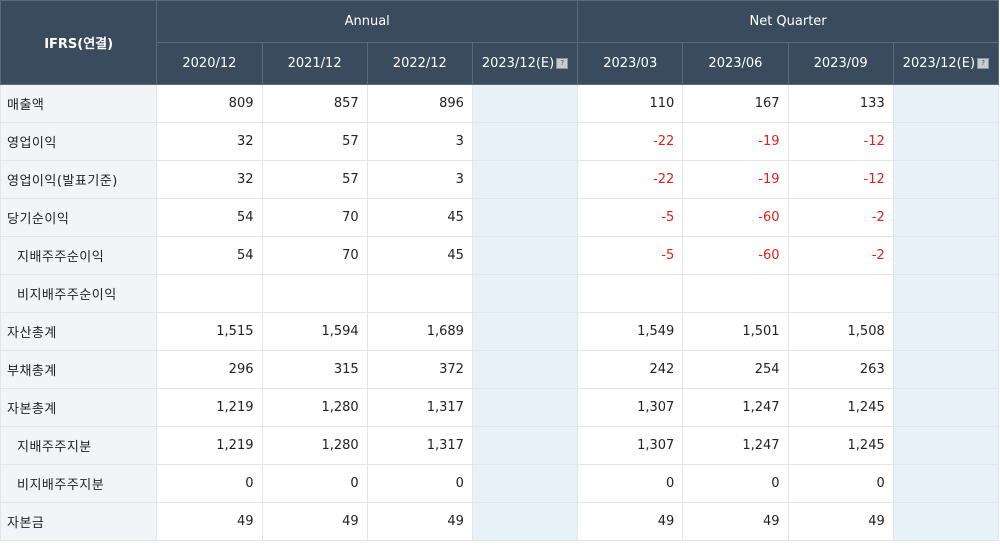  Describe the element at coordinates (419, 103) in the screenshot. I see `table-cell: 896` at that location.